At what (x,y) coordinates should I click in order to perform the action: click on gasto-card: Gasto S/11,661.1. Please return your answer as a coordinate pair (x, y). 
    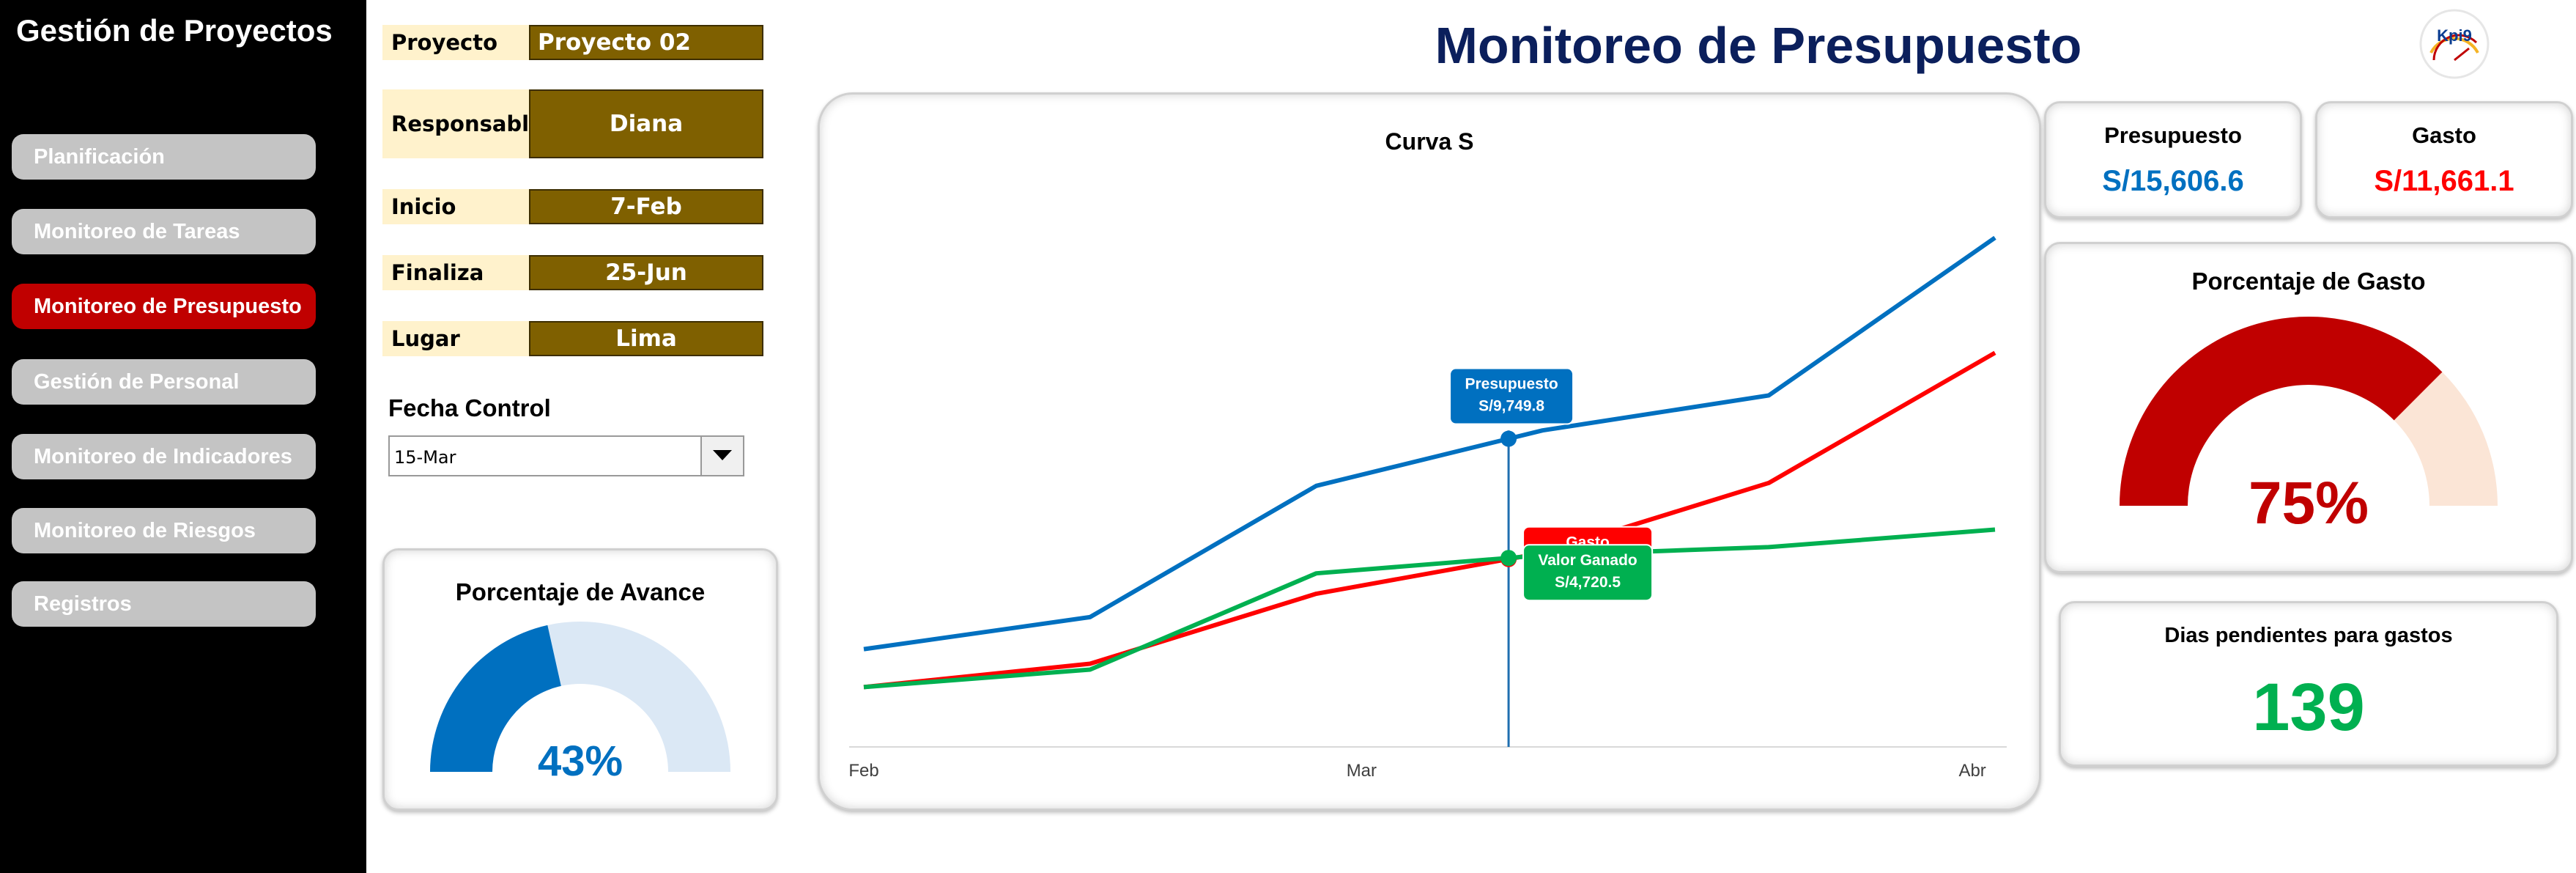
    Looking at the image, I should click on (2444, 159).